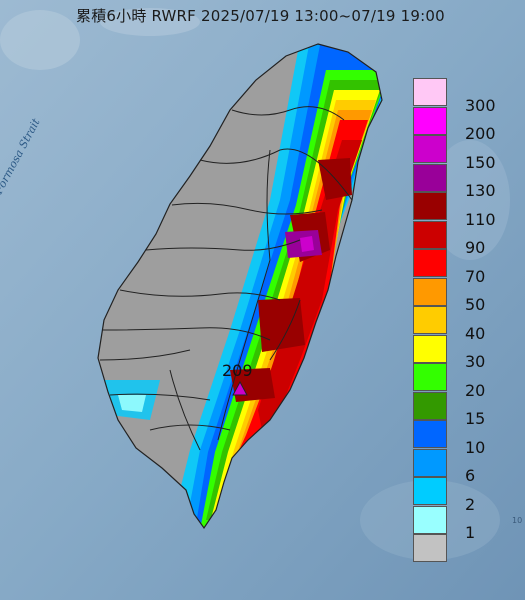  Describe the element at coordinates (475, 276) in the screenshot. I see `legend-label: 70` at that location.